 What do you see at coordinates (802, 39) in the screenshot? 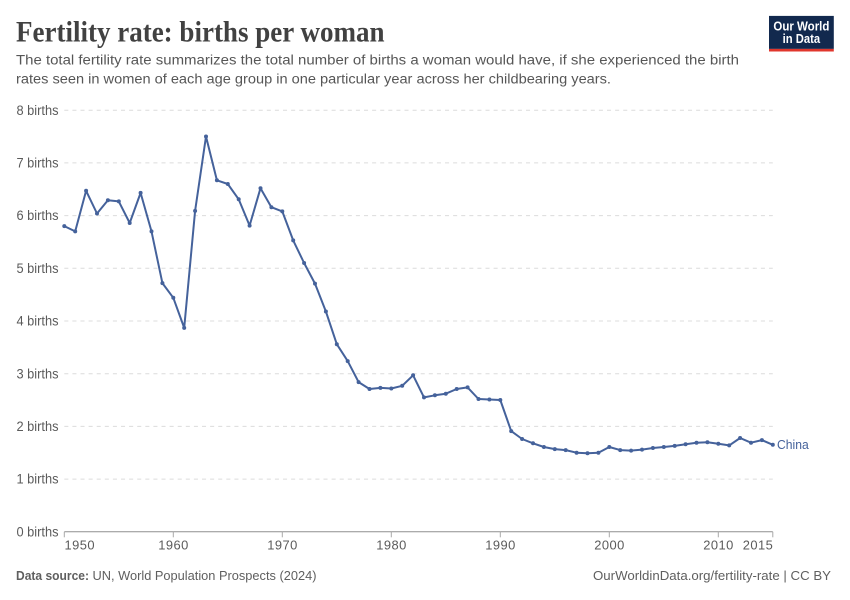
I see `svg-text: in Data` at bounding box center [802, 39].